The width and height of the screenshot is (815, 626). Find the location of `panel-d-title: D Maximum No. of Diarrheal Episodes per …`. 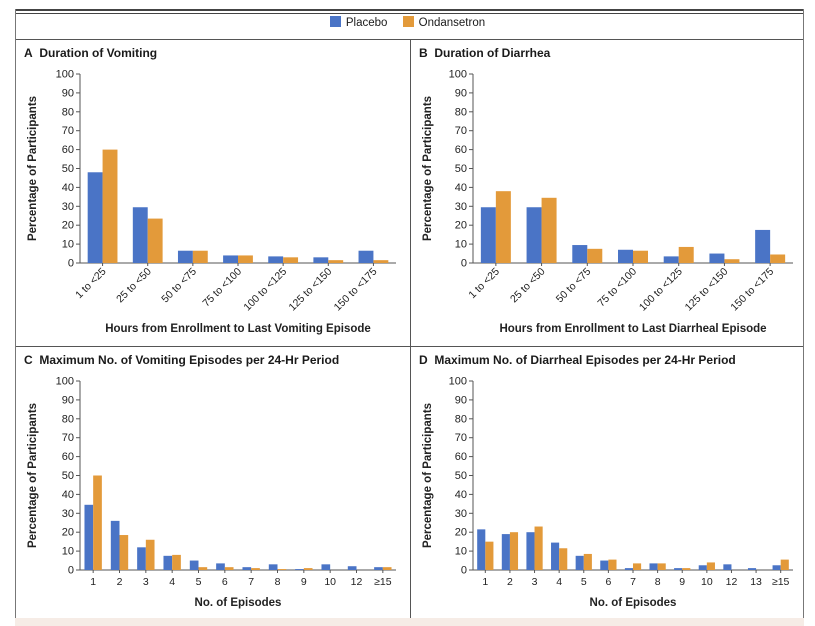

panel-d-title: D Maximum No. of Diarrheal Episodes per … is located at coordinates (577, 360).